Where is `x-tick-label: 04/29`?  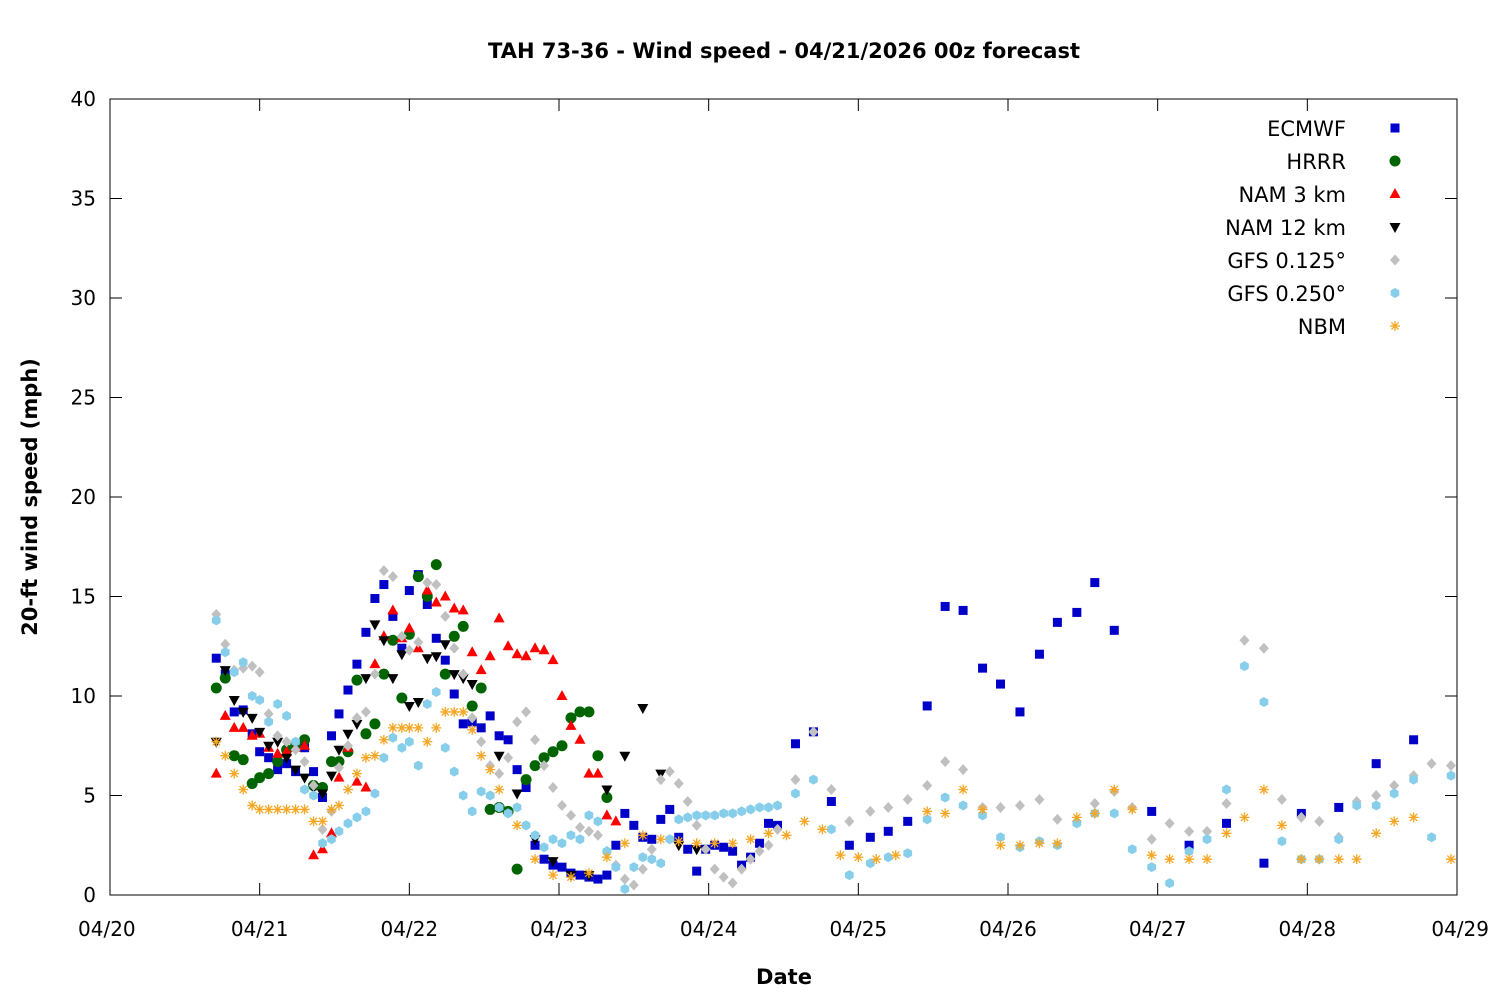 x-tick-label: 04/29 is located at coordinates (1460, 929).